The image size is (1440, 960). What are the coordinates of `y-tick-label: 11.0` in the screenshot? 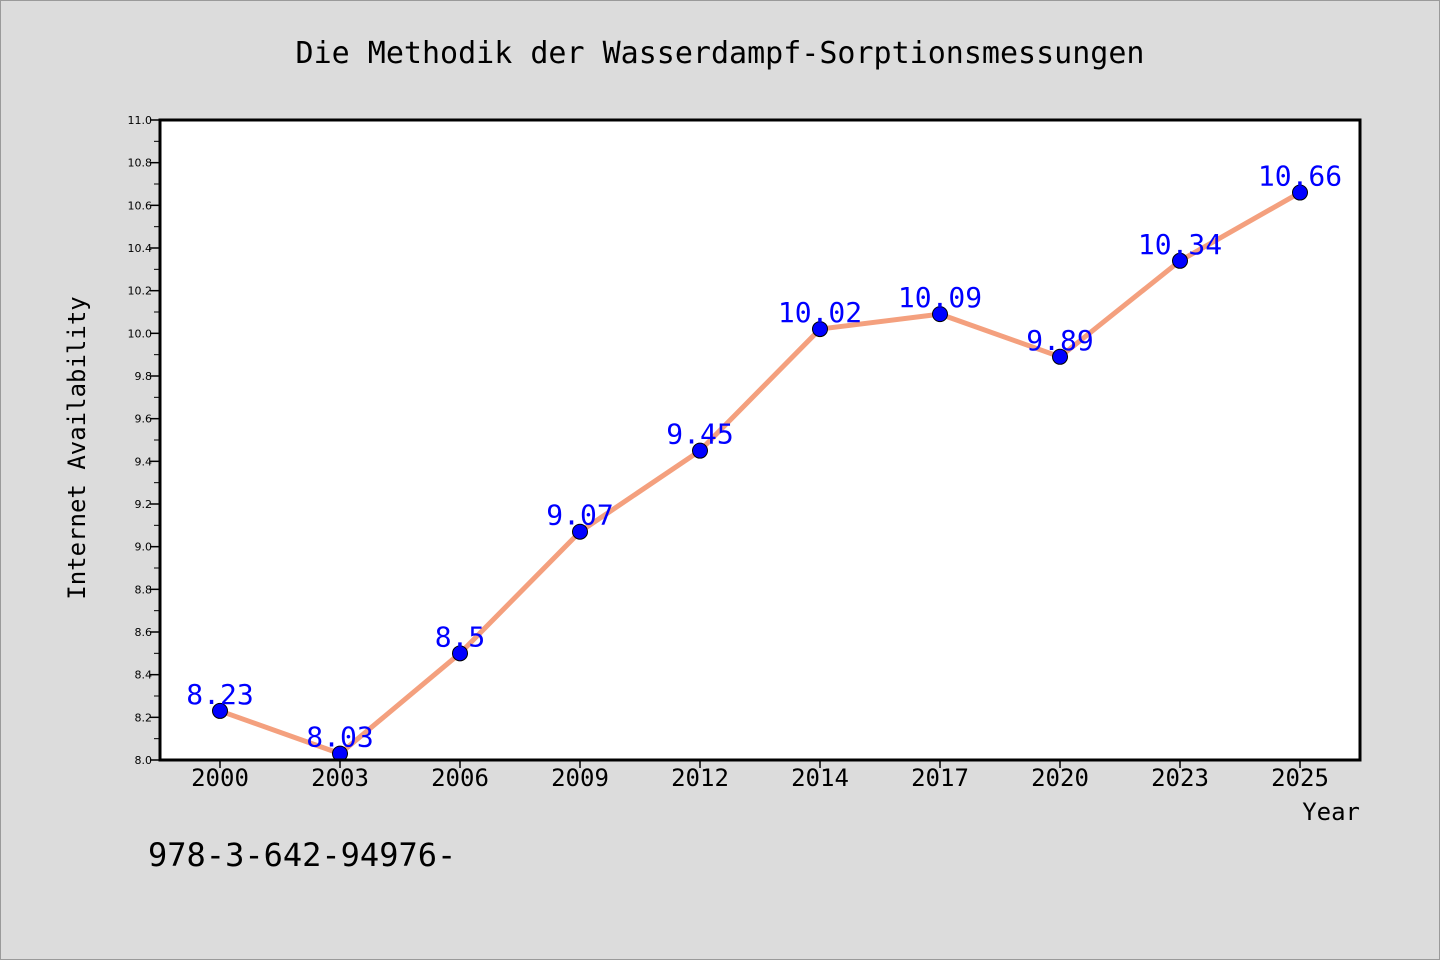 It's located at (140, 120).